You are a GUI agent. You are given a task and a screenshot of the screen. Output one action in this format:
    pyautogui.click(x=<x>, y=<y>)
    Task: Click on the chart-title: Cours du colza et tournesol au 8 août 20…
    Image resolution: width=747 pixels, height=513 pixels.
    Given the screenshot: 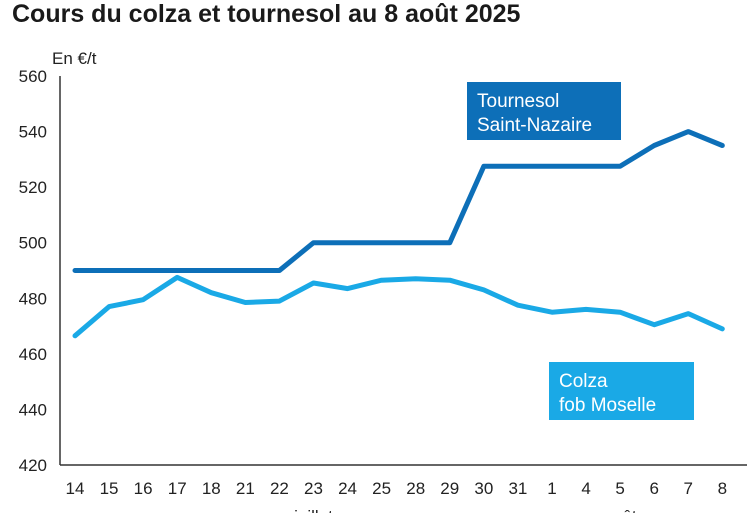 What is the action you would take?
    pyautogui.click(x=266, y=14)
    